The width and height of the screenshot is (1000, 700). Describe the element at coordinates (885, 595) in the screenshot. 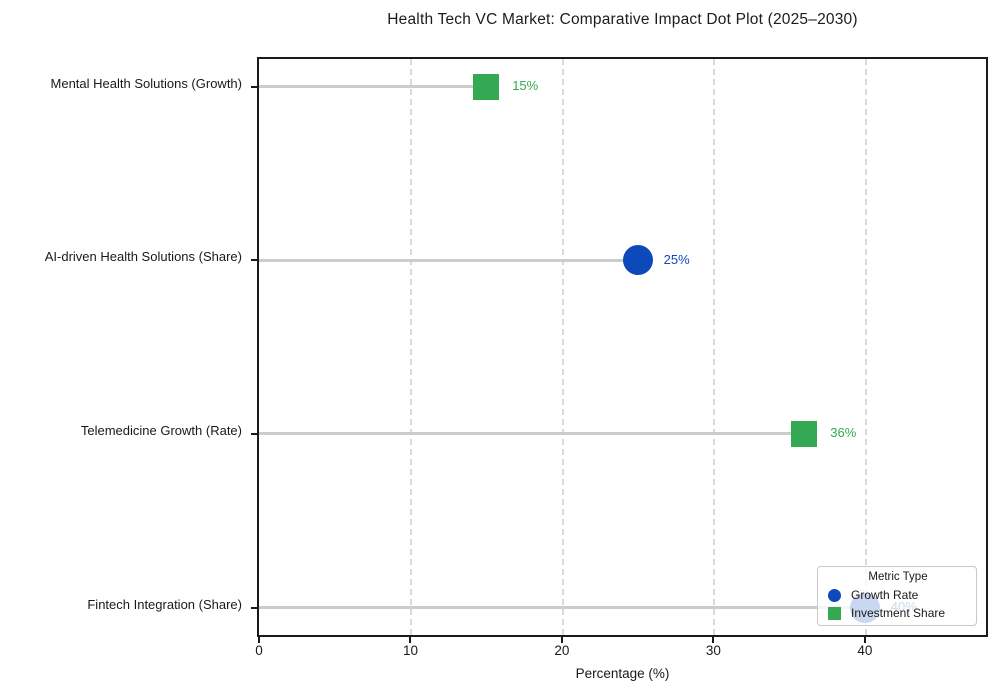

I see `legend-entry-label: Growth Rate` at that location.